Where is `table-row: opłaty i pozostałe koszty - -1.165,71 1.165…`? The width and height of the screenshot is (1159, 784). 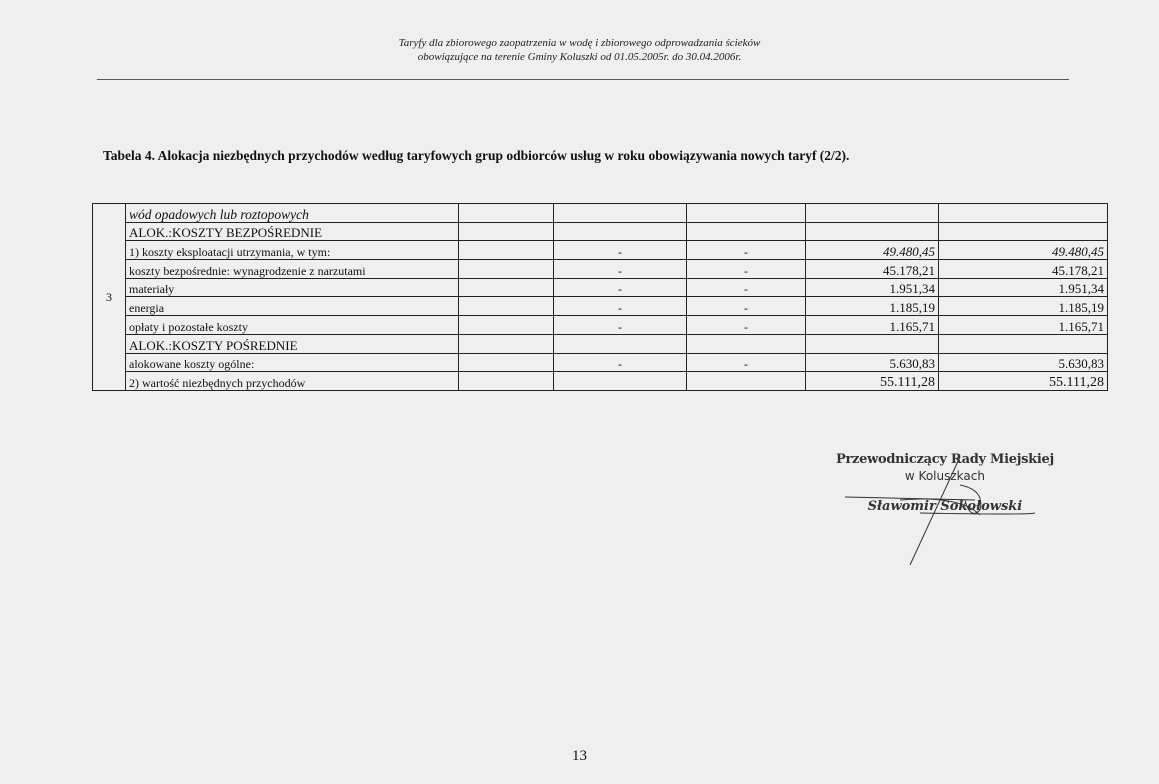
table-row: opłaty i pozostałe koszty - -1.165,71 1.165… is located at coordinates (600, 325).